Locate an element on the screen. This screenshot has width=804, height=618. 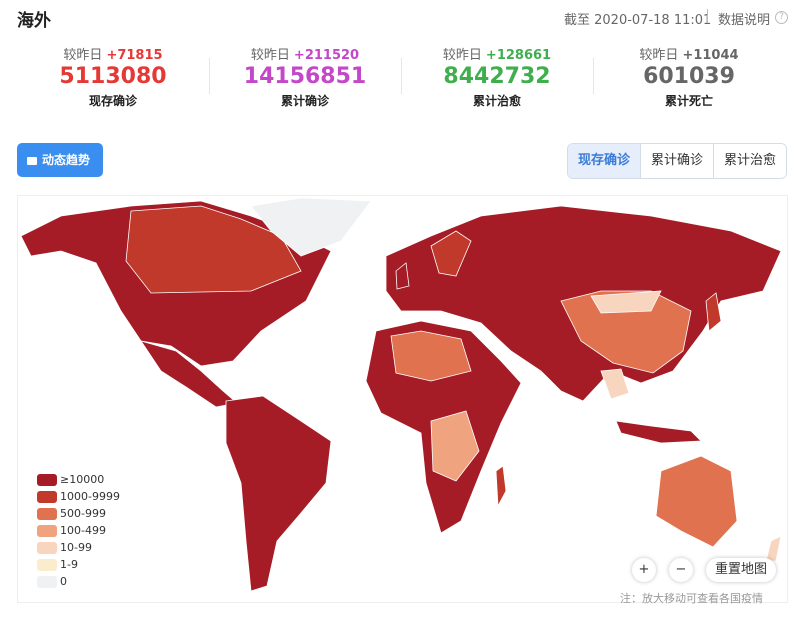
stat-value: 601039 is located at coordinates (689, 76).